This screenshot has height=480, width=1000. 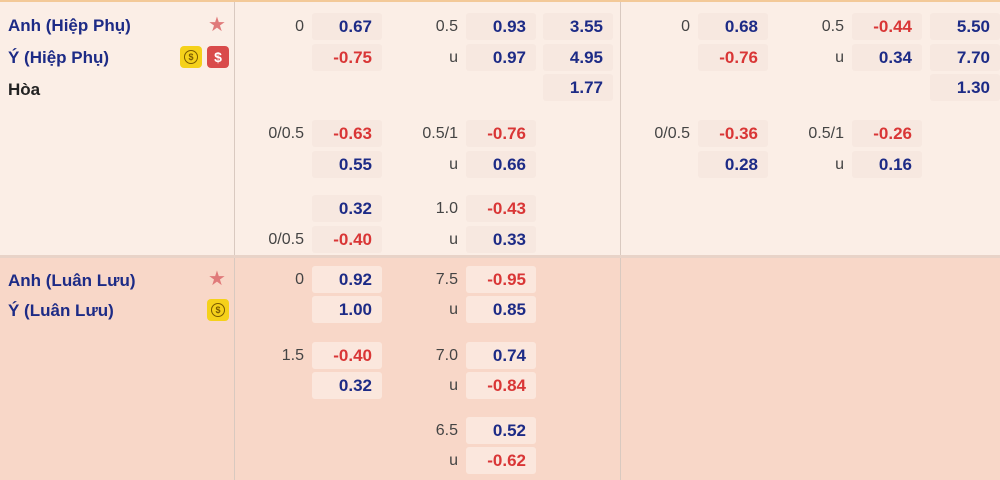 I want to click on odds-cell: -0.62, so click(x=501, y=460).